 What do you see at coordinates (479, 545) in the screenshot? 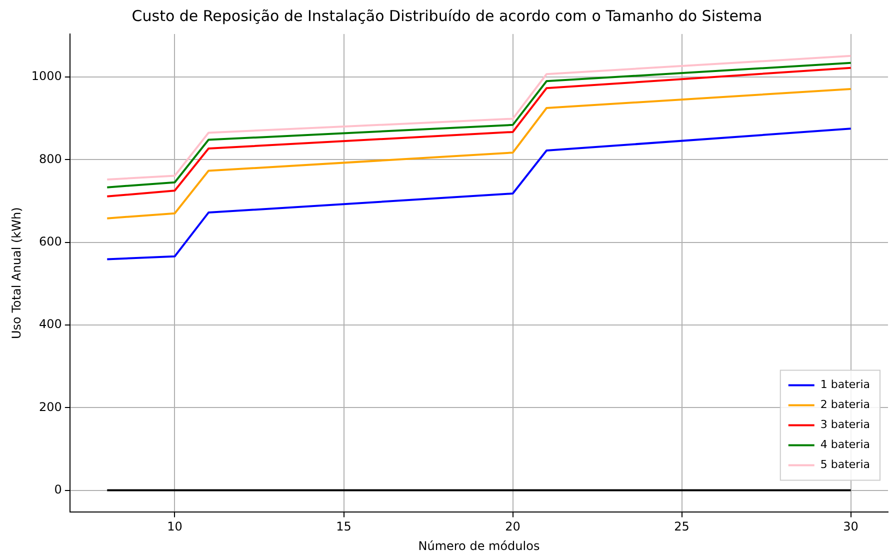
I see `x-axis-title: Número de módulos` at bounding box center [479, 545].